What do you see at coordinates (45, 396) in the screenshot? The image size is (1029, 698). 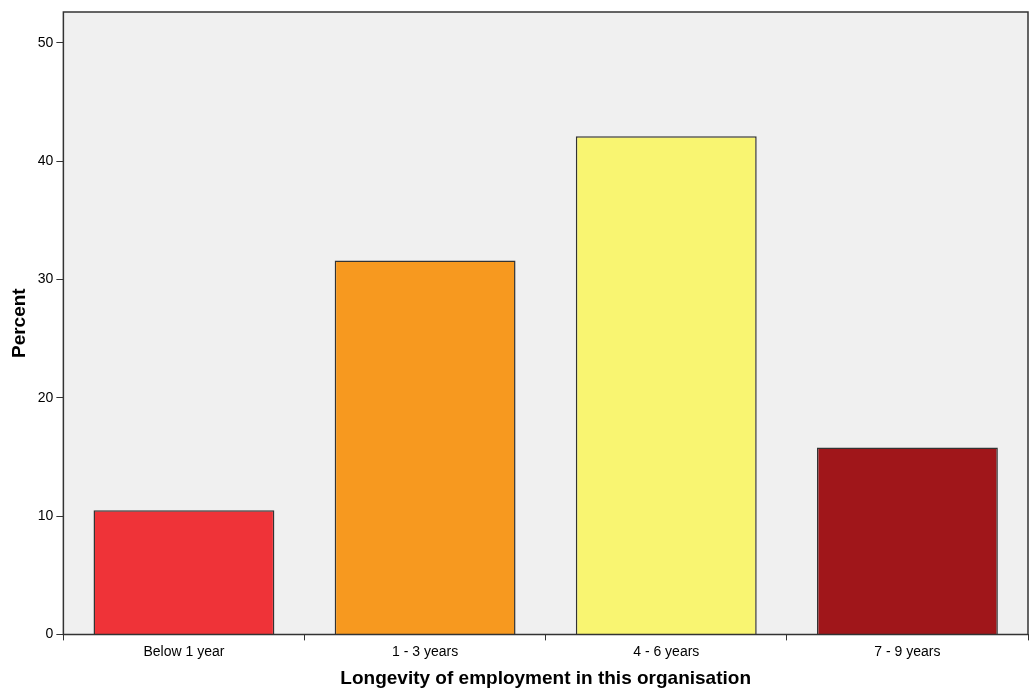 I see `y-tick-label: 20` at bounding box center [45, 396].